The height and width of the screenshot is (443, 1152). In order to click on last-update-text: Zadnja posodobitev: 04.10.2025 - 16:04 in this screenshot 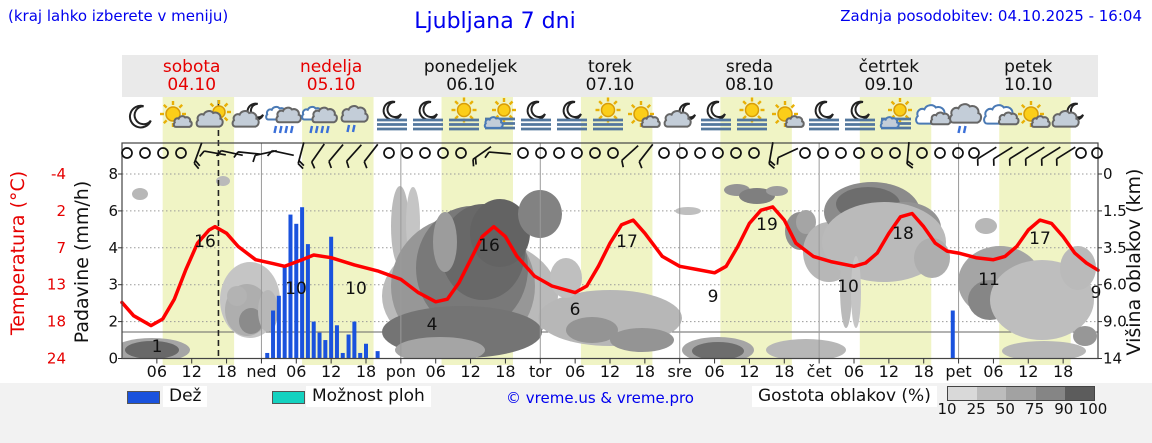, I will do `click(991, 16)`.